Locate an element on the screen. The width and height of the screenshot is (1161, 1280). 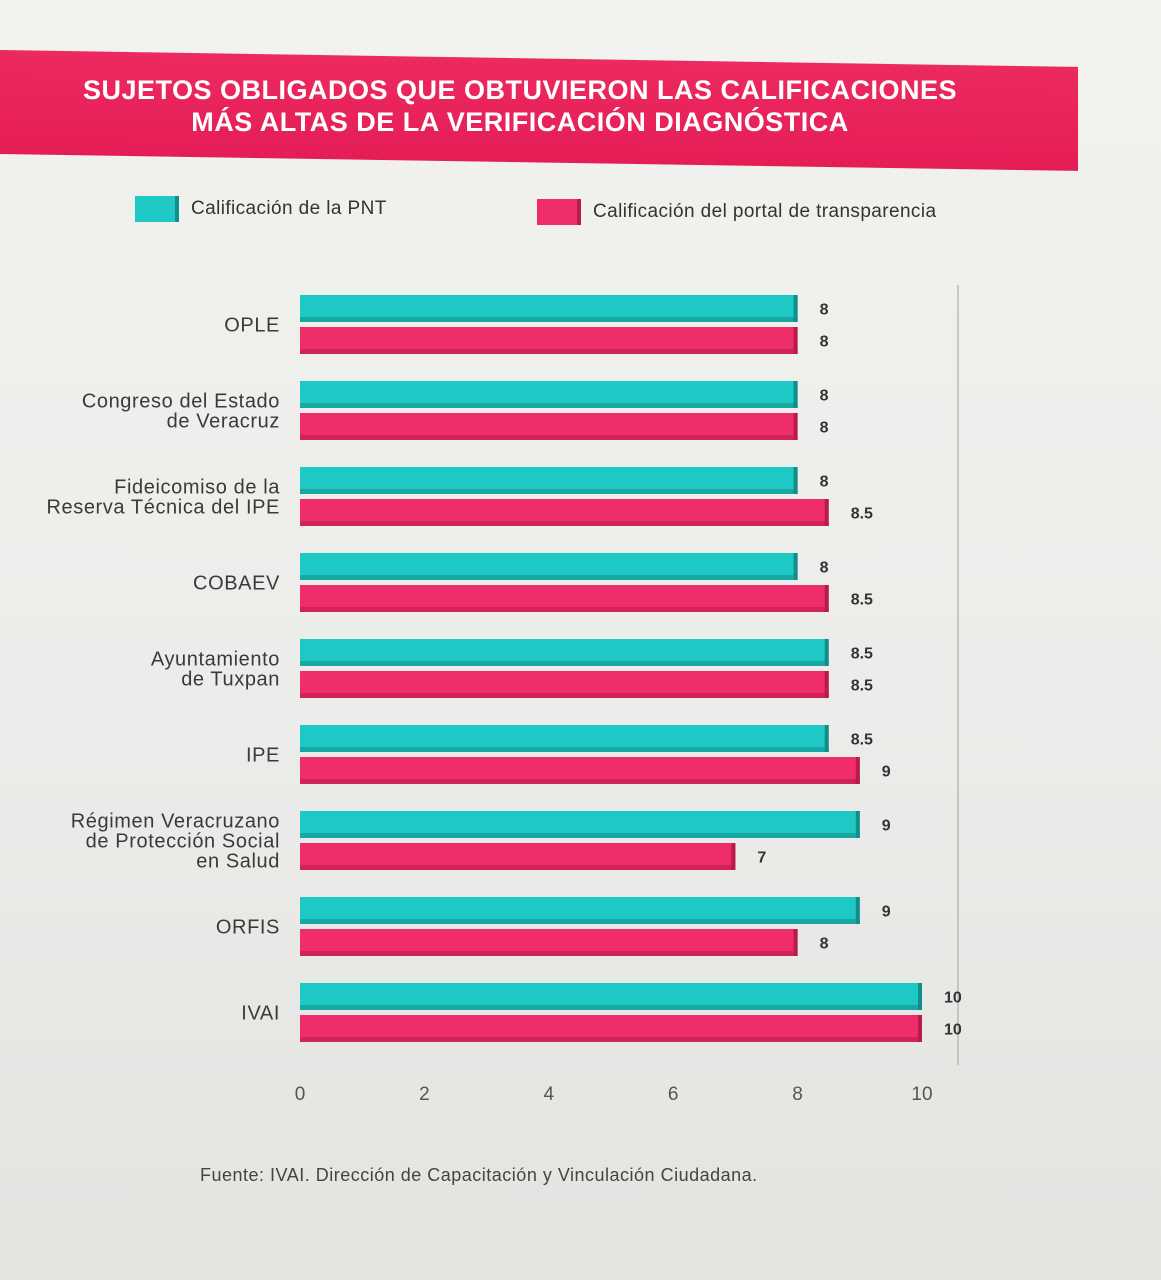
x-tick-label: 4 is located at coordinates (549, 1094).